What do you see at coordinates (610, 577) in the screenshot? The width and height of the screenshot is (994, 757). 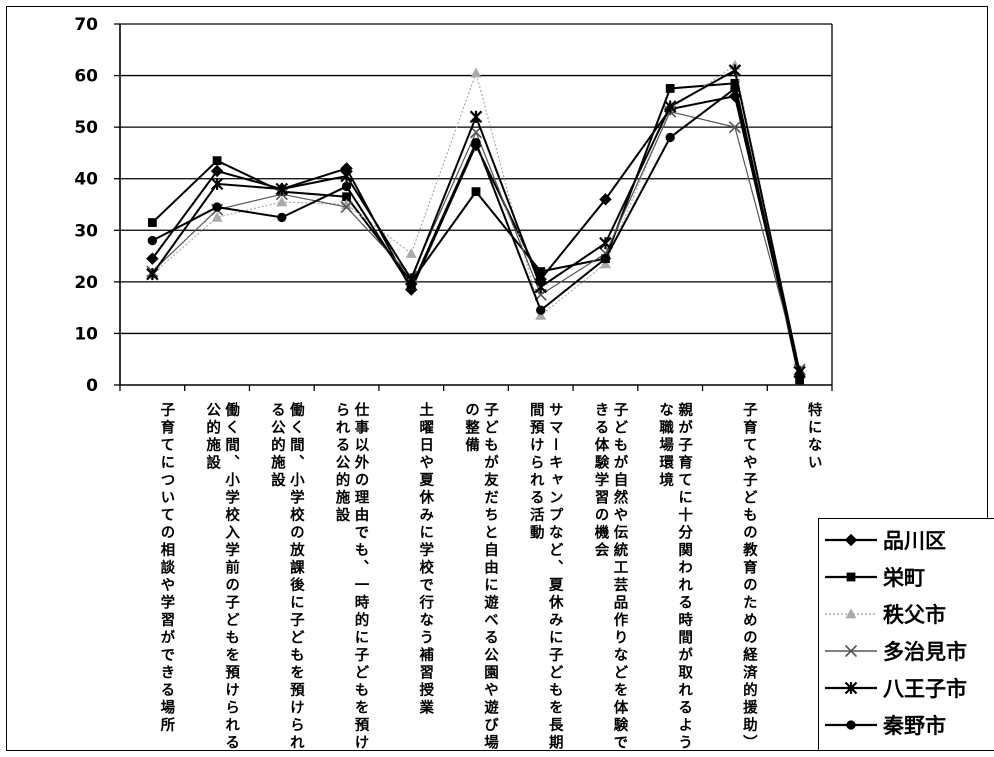 I see `x-tick-label: 子どもが自然や伝統工芸品作りなどを体験できる体験学習の機会` at bounding box center [610, 577].